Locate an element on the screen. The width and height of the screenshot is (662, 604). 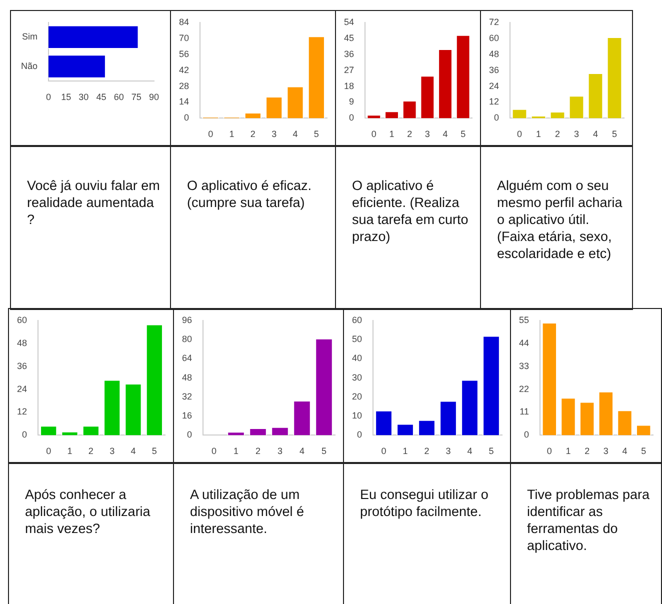
y-tick-label: 10 is located at coordinates (357, 415).